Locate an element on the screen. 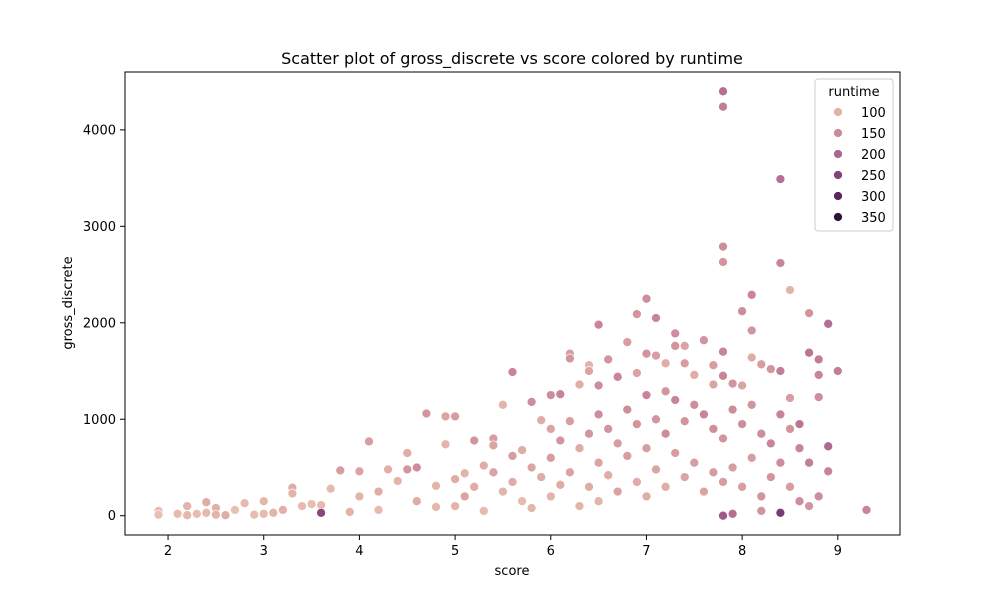 The image size is (1000, 600). legend-title: runtime is located at coordinates (853, 92).